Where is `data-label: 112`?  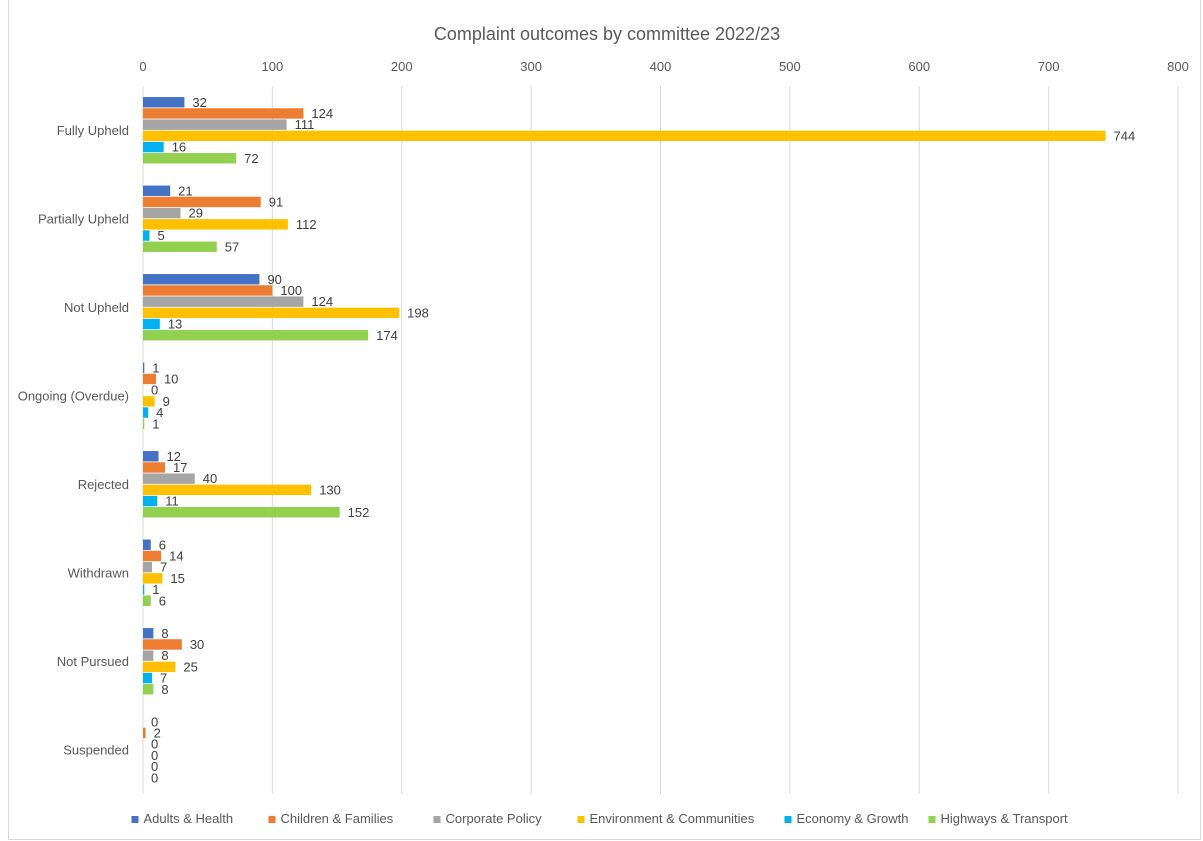 data-label: 112 is located at coordinates (306, 224).